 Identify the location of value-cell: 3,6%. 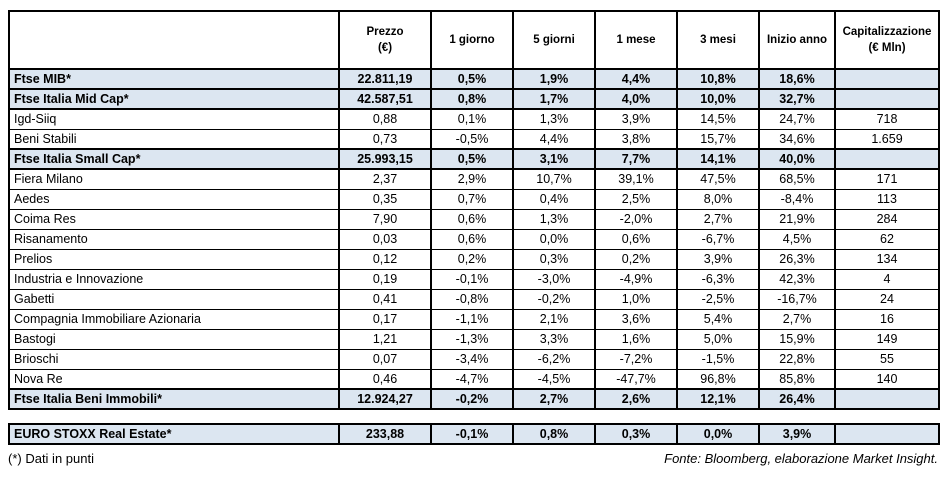
(636, 319).